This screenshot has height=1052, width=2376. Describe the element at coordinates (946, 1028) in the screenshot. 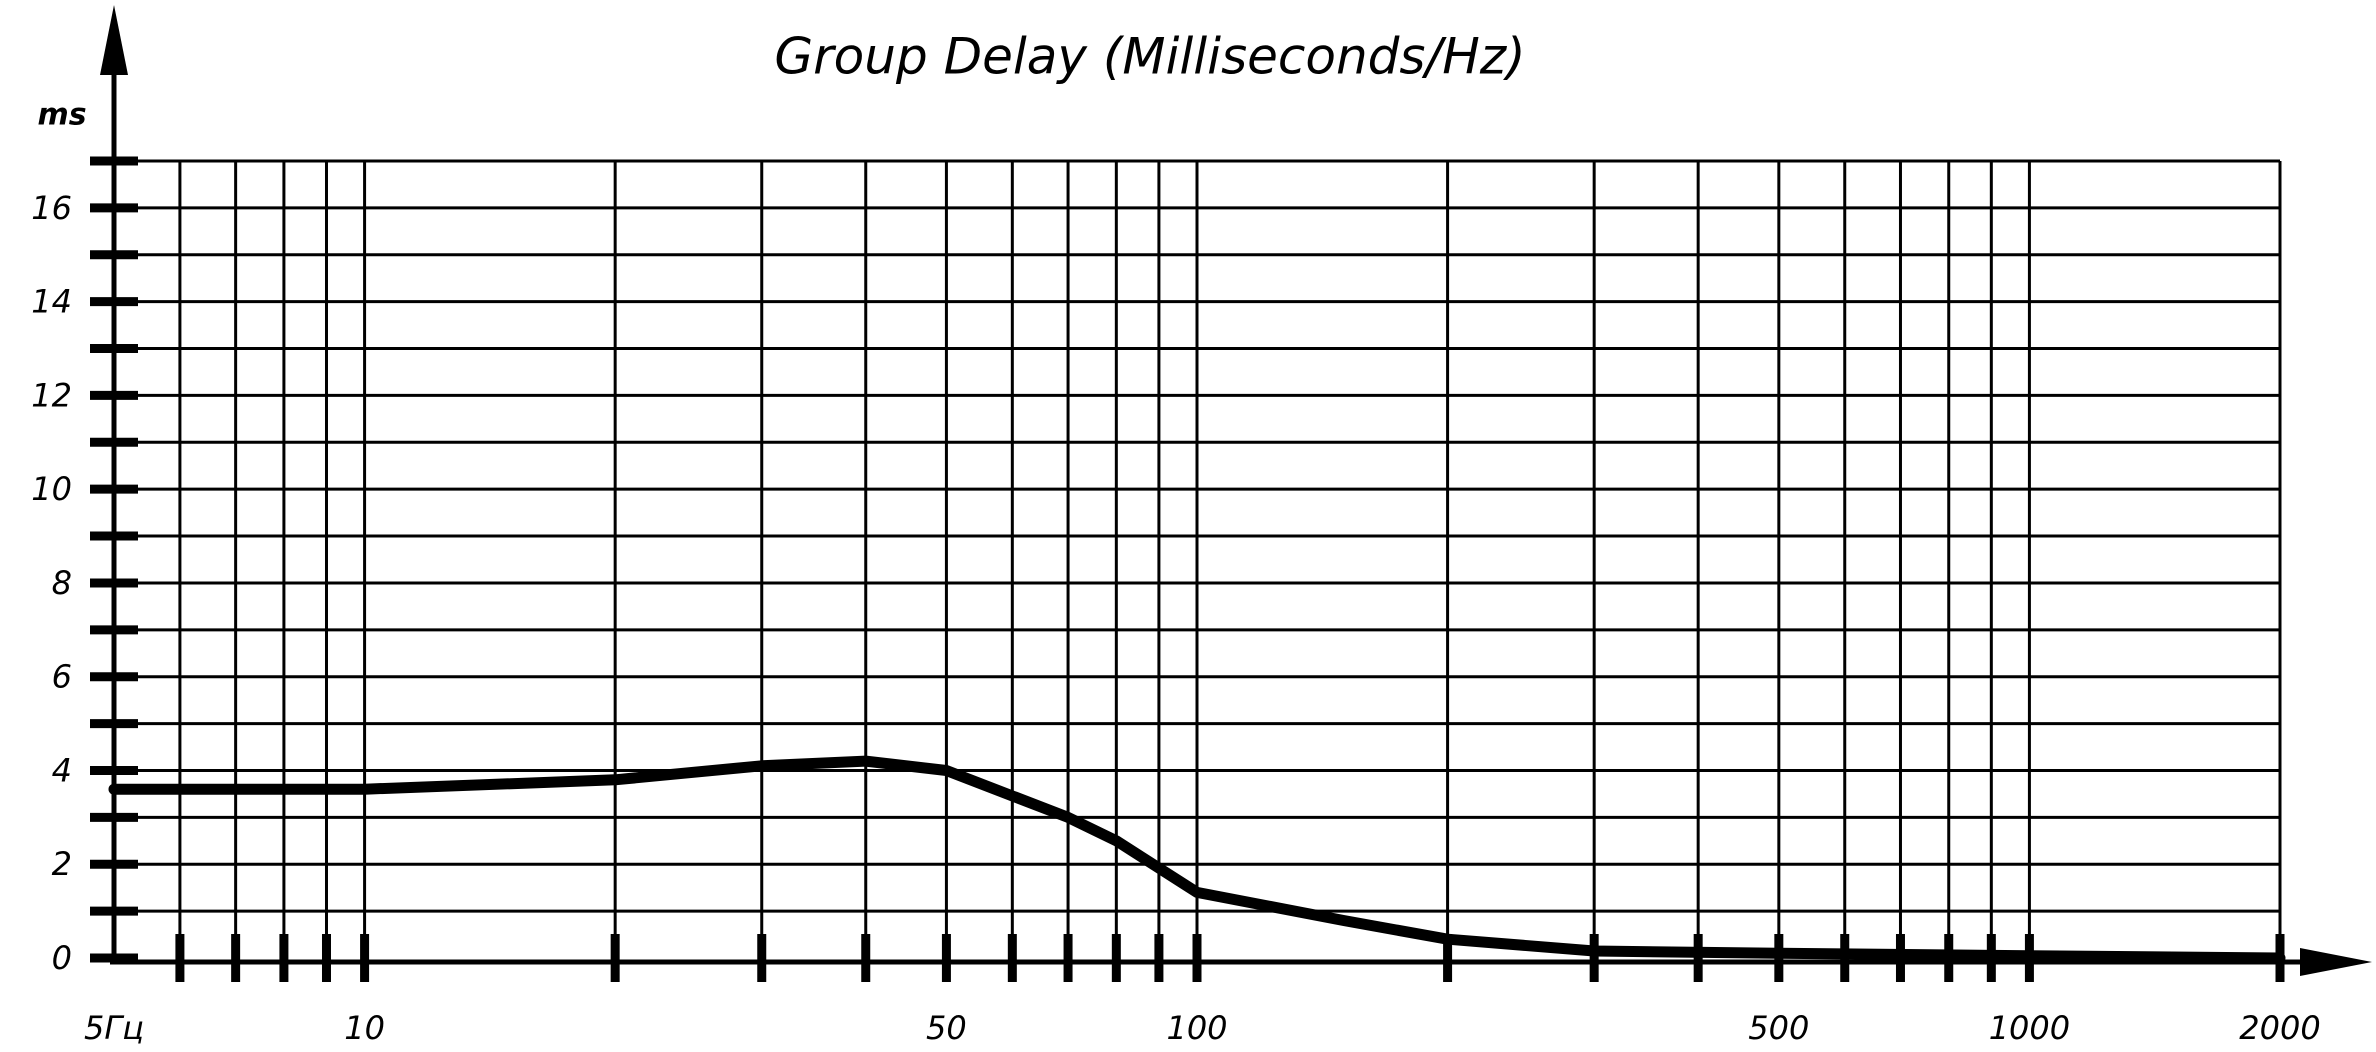

I see `x-tick-label: 50` at that location.